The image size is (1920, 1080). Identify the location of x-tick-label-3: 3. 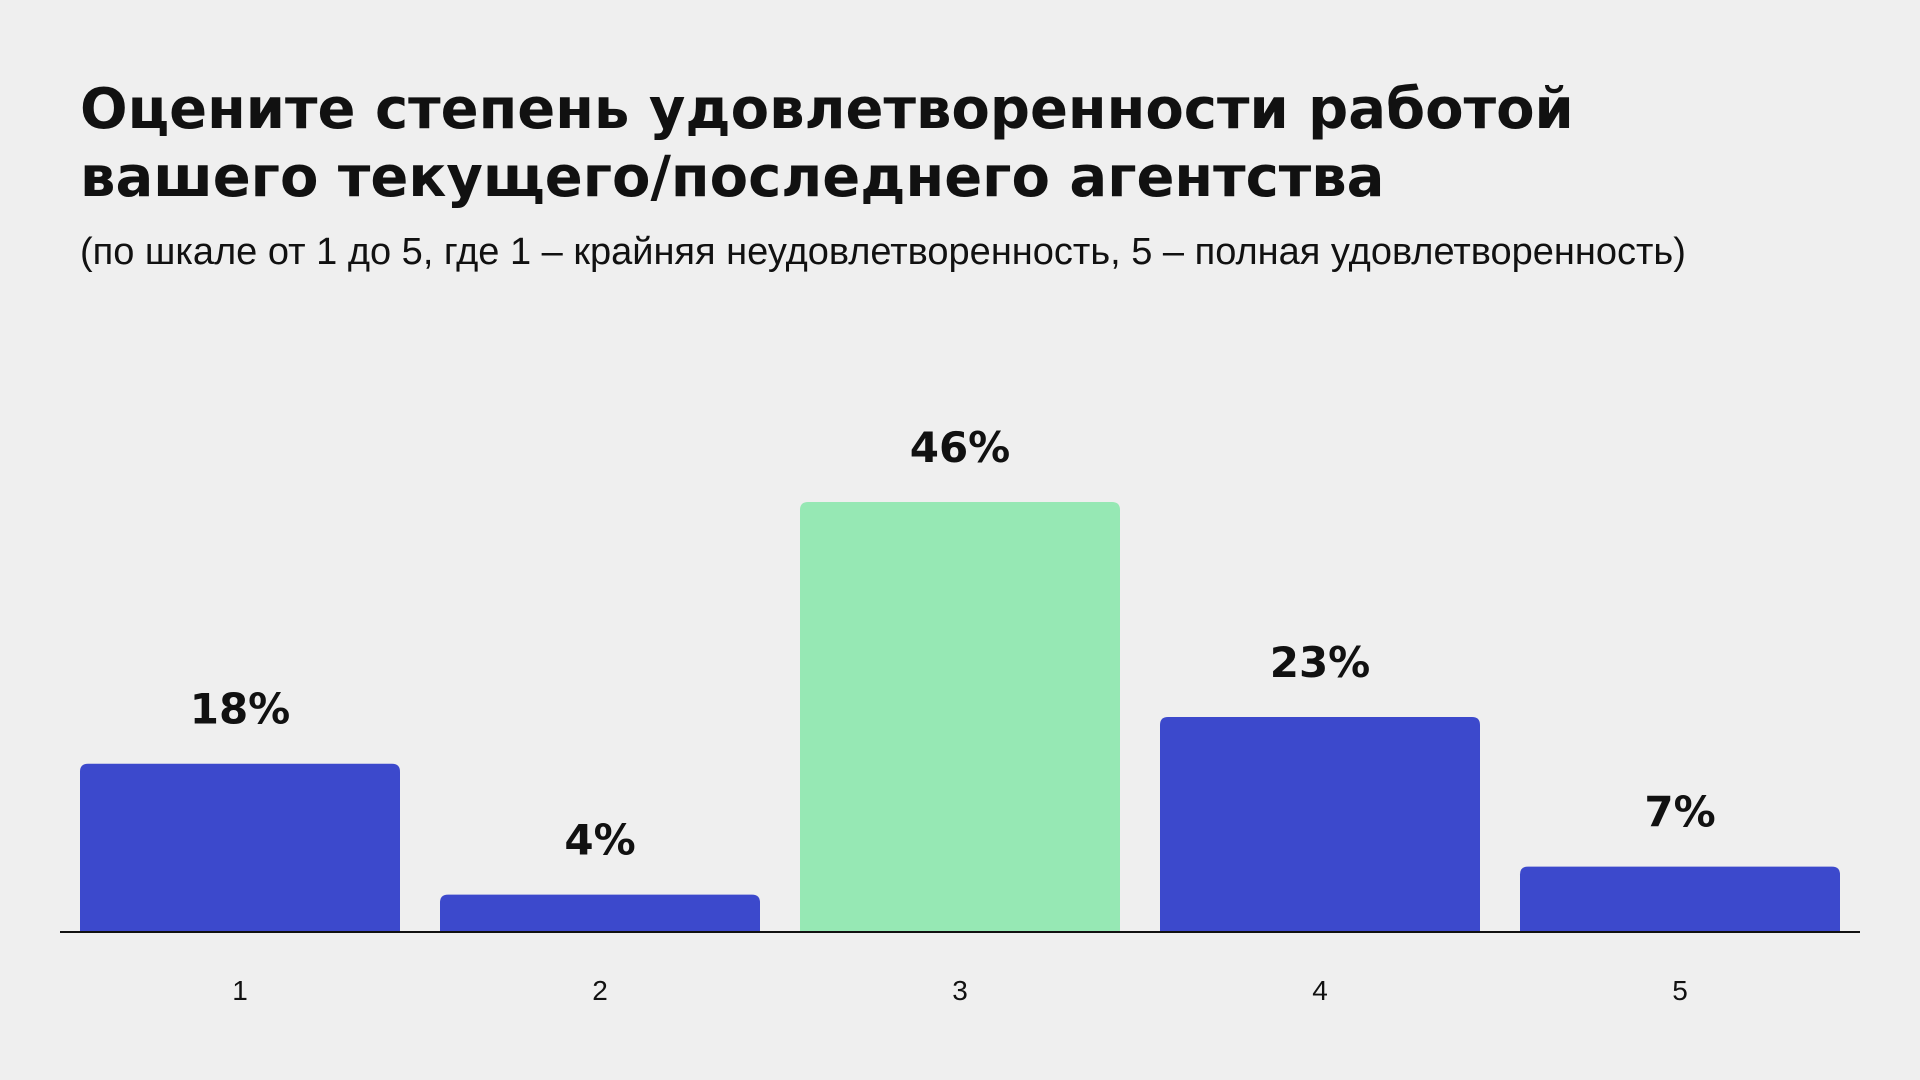
(960, 990).